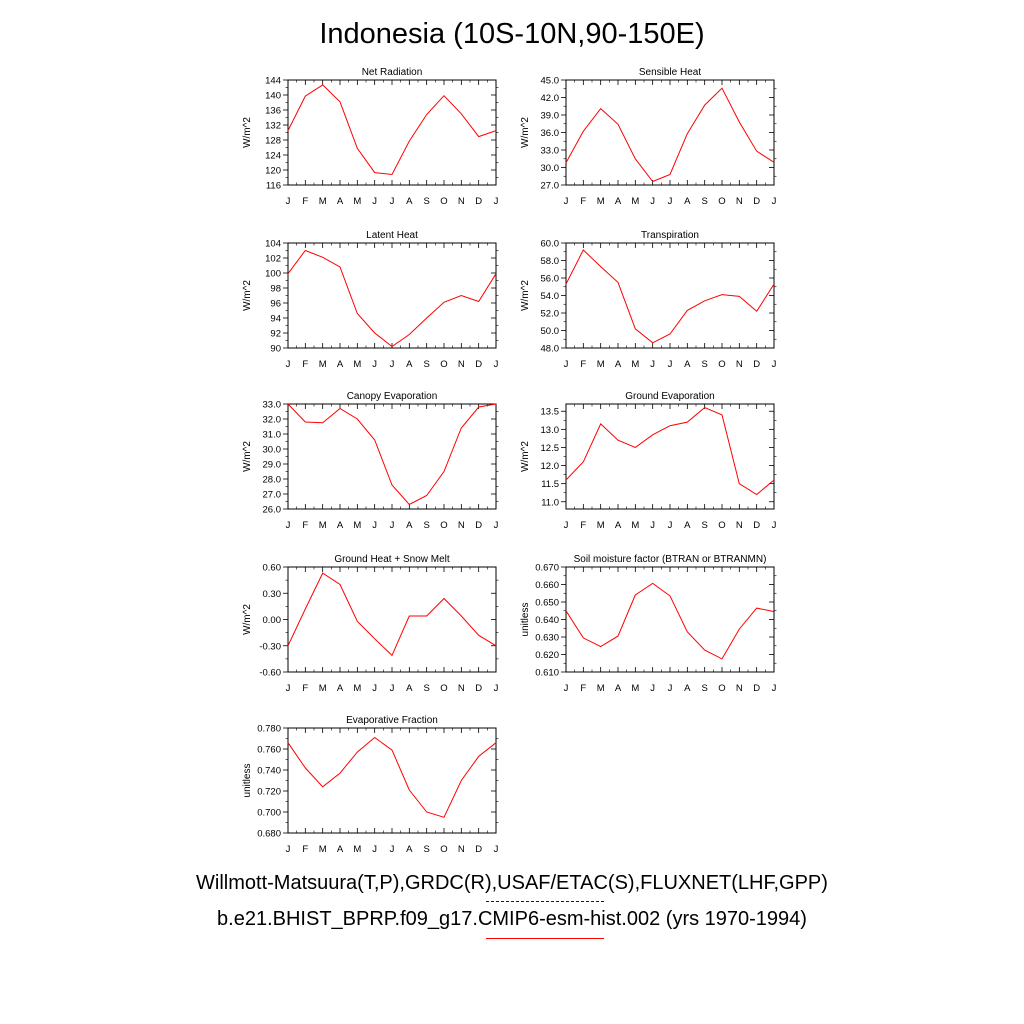 The image size is (1024, 1024). I want to click on y-tick-label: 27.0, so click(550, 186).